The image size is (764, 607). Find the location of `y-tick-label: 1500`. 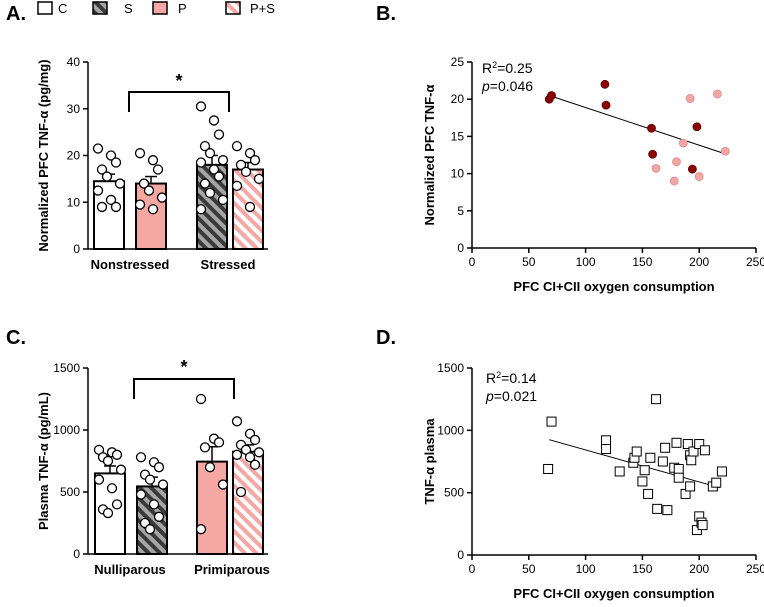

y-tick-label: 1500 is located at coordinates (450, 368).